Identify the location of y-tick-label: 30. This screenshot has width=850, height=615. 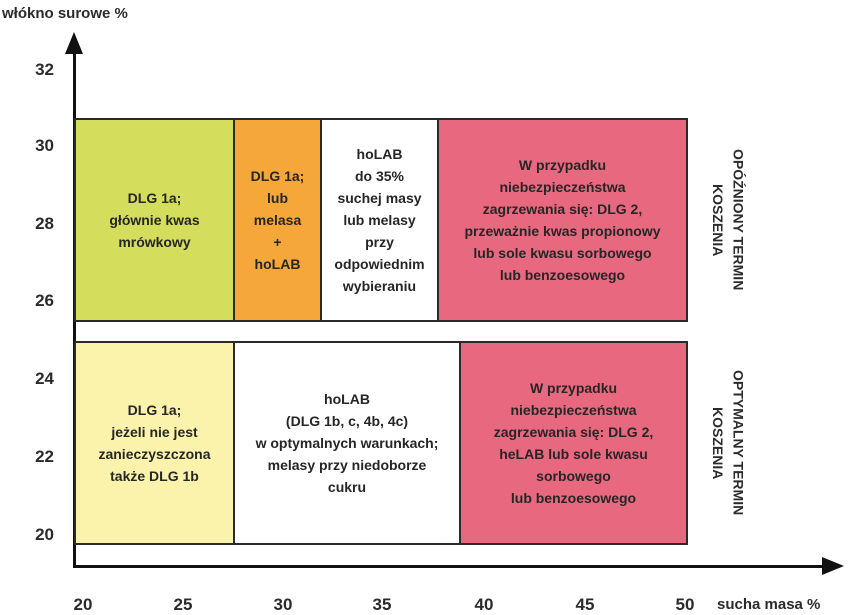
(44, 145).